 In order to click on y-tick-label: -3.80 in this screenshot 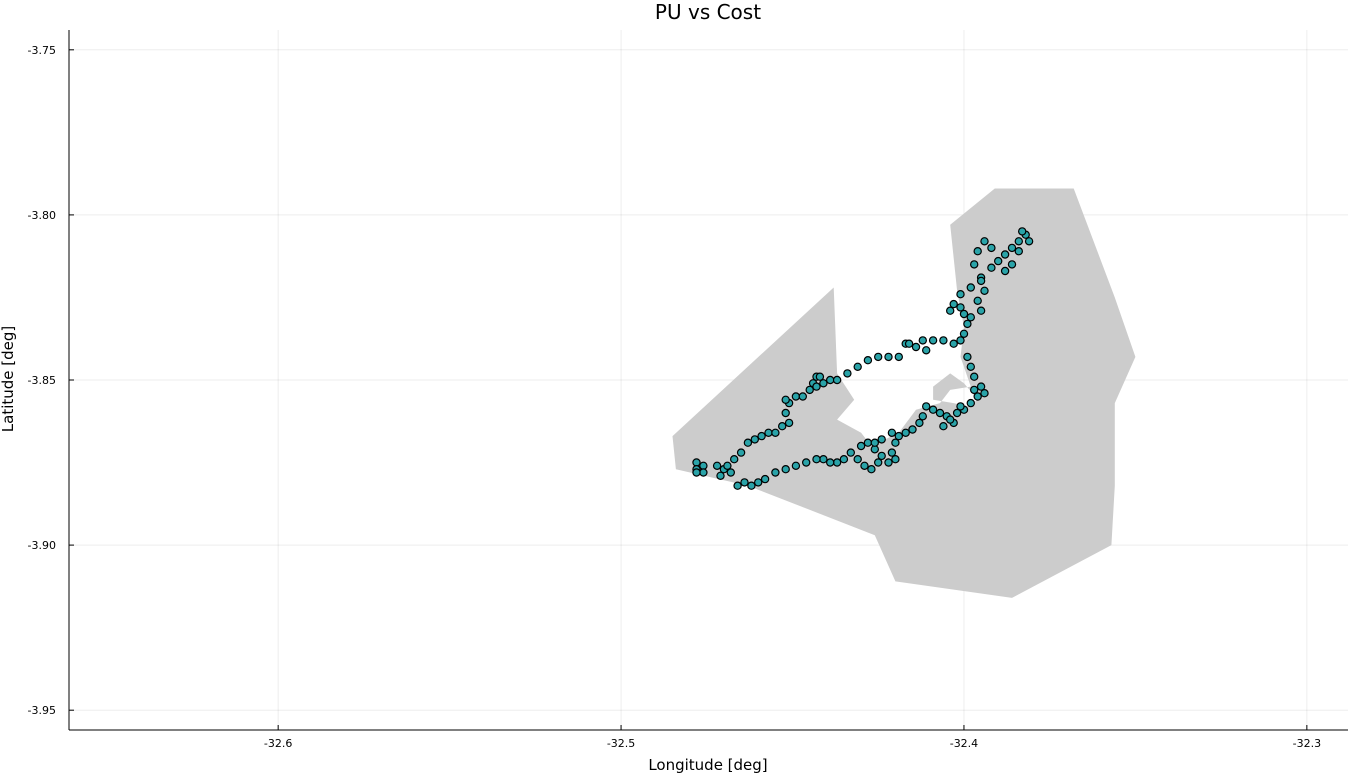, I will do `click(42, 215)`.